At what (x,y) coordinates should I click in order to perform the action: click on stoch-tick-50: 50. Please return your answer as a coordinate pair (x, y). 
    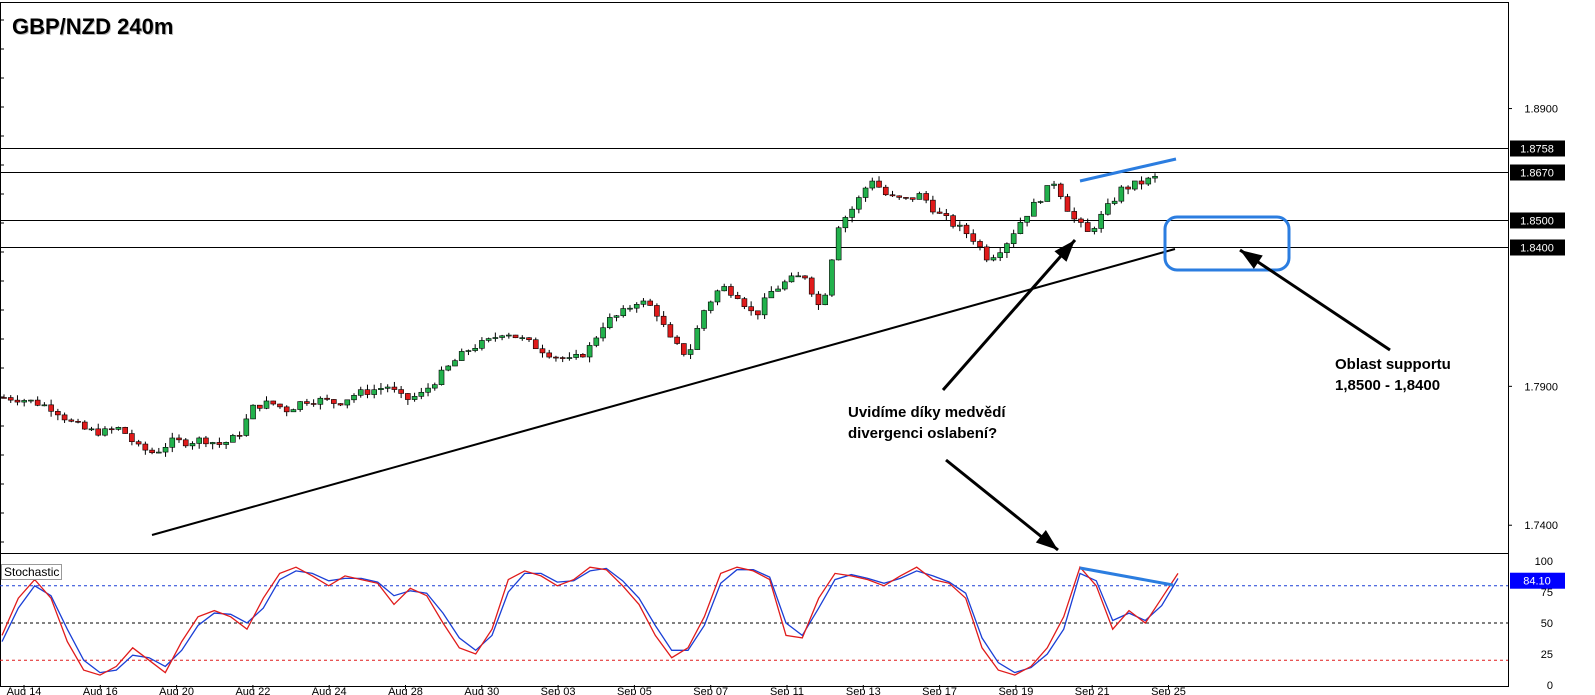
    Looking at the image, I should click on (1547, 624).